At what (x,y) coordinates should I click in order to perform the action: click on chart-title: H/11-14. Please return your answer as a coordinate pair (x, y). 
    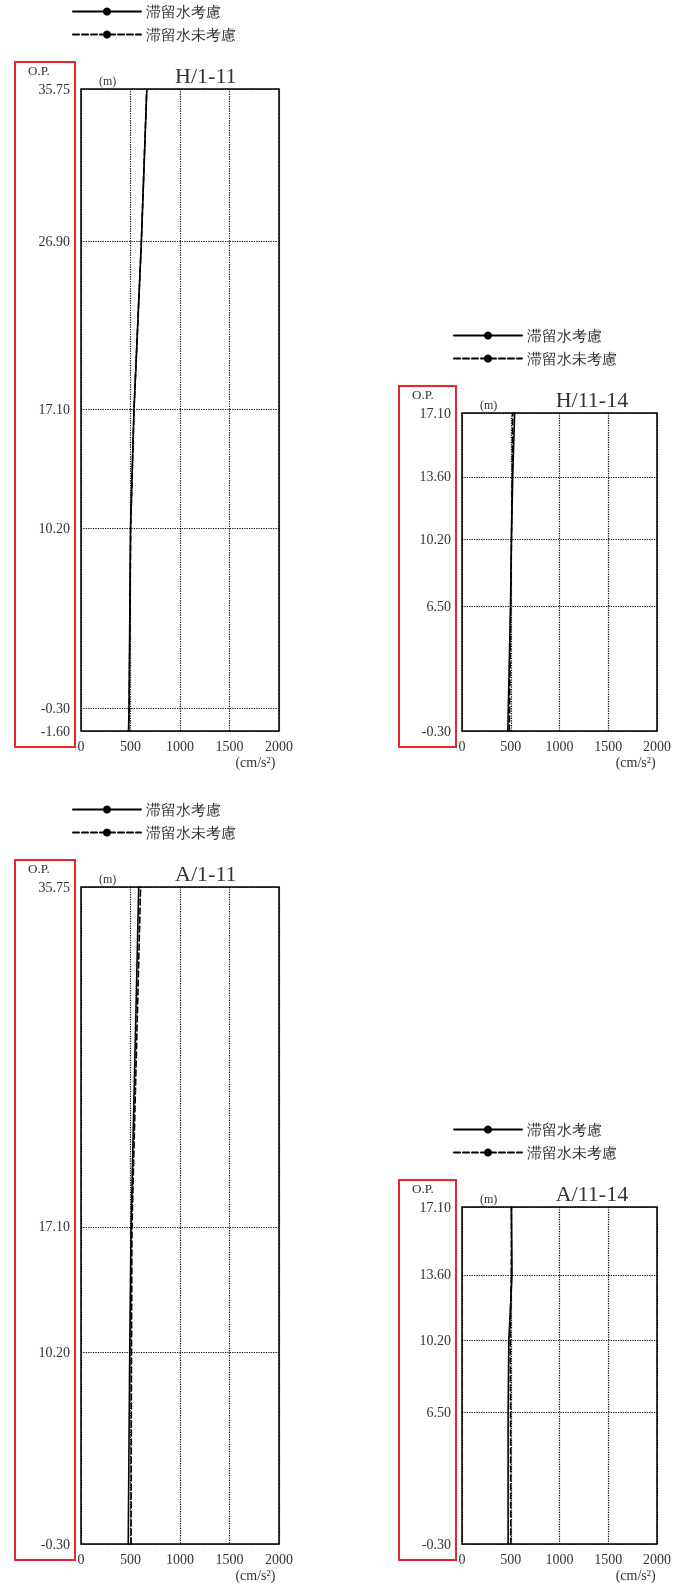
    Looking at the image, I should click on (592, 399).